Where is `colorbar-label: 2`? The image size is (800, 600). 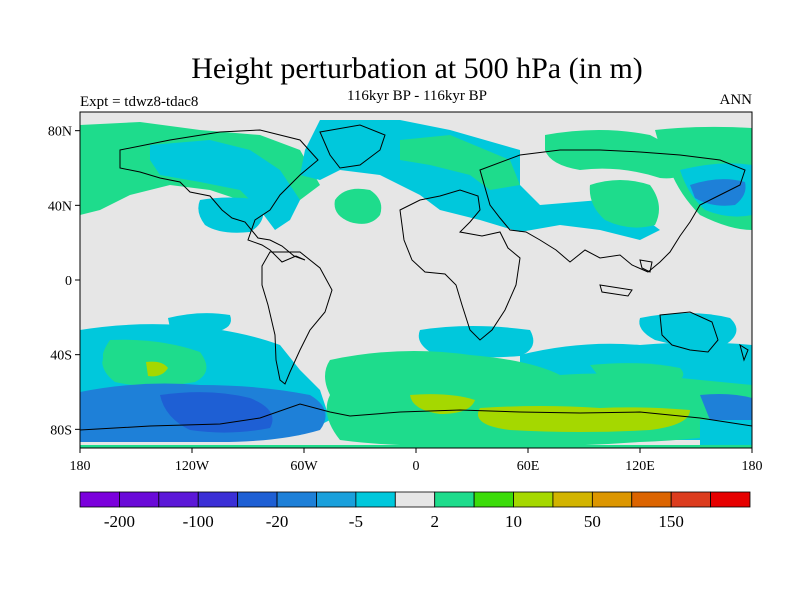 colorbar-label: 2 is located at coordinates (434, 521).